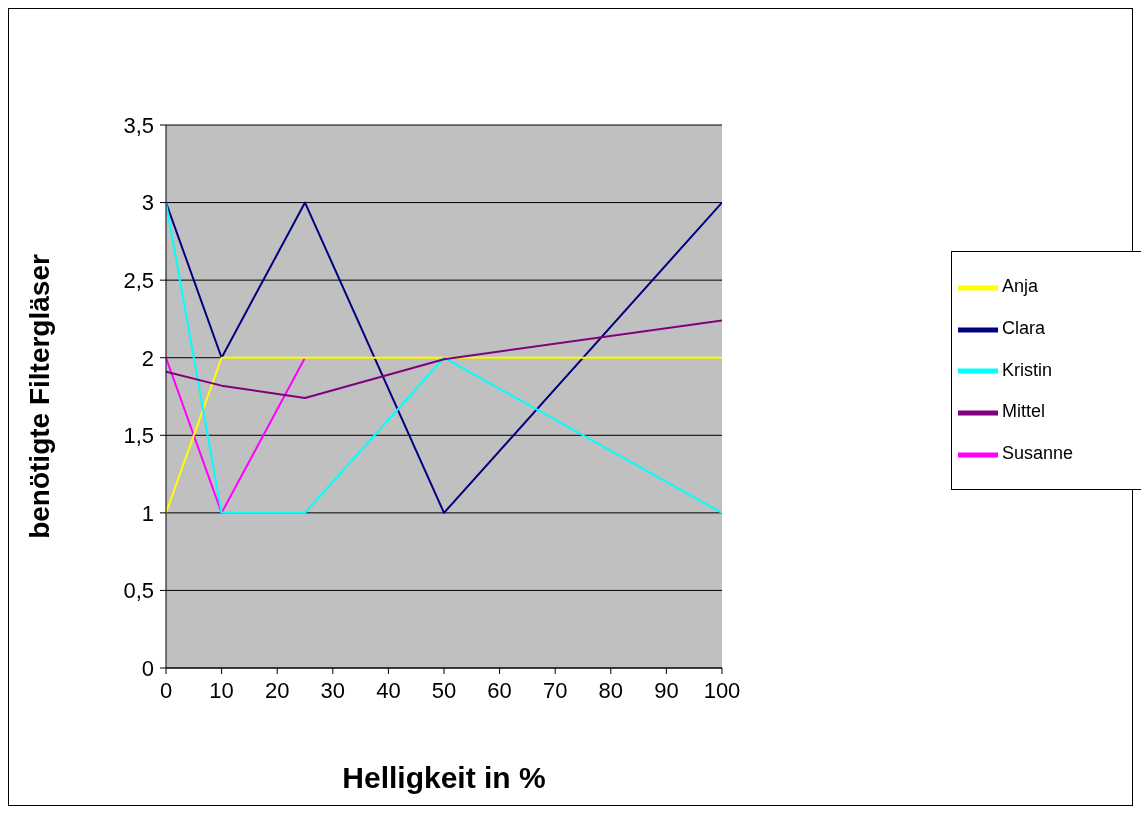 This screenshot has height=814, width=1141. I want to click on x-tick-label: 50, so click(444, 690).